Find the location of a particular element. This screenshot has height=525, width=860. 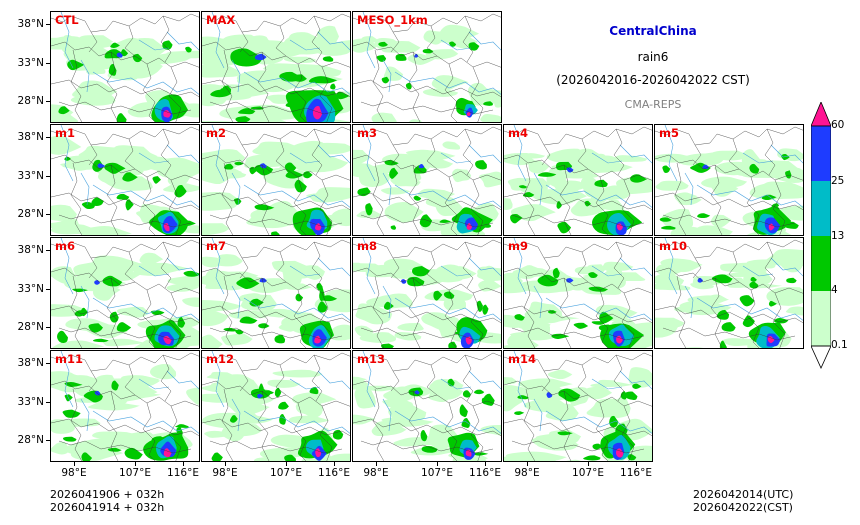

variable-title: rain6 is located at coordinates (653, 57).